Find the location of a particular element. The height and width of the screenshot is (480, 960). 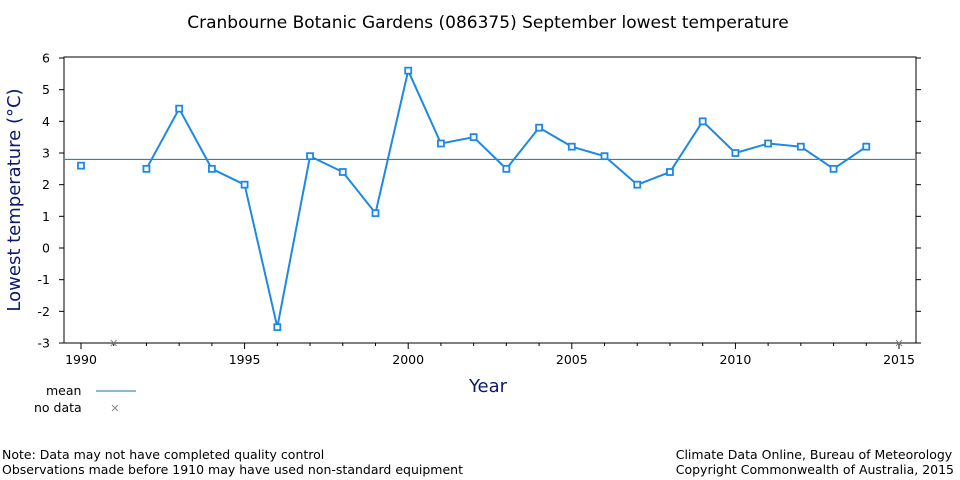

y-axis-label: Lowest temperature (°C) is located at coordinates (14, 199).